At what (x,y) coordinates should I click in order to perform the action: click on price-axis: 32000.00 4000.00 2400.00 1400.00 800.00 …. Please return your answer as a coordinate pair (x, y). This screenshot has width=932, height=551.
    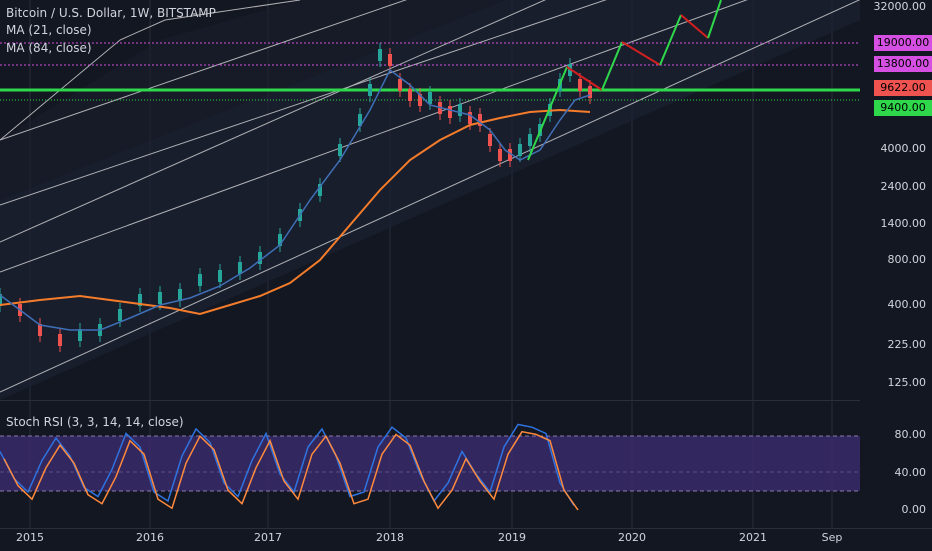
    Looking at the image, I should click on (896, 264).